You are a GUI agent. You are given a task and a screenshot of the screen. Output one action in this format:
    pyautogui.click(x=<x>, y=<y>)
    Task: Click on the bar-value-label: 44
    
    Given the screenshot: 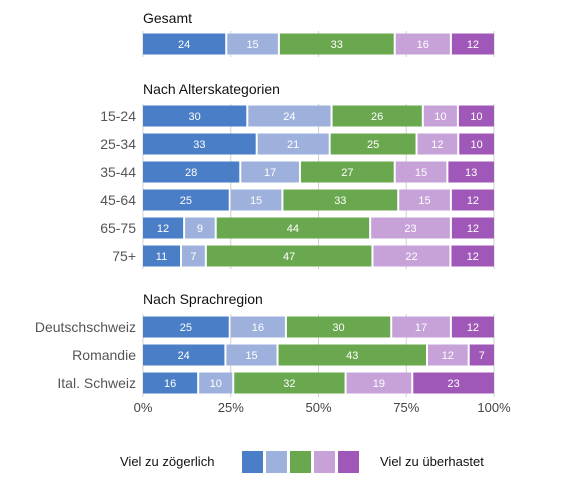 What is the action you would take?
    pyautogui.click(x=293, y=229)
    